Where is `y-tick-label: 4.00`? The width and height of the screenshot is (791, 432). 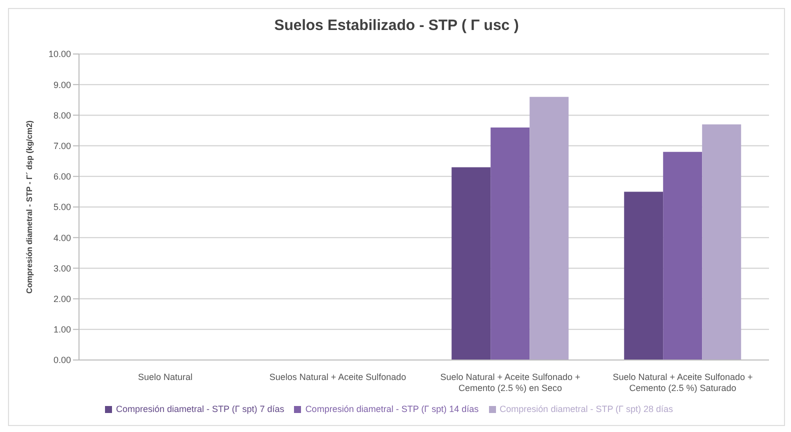 y-tick-label: 4.00 is located at coordinates (62, 237).